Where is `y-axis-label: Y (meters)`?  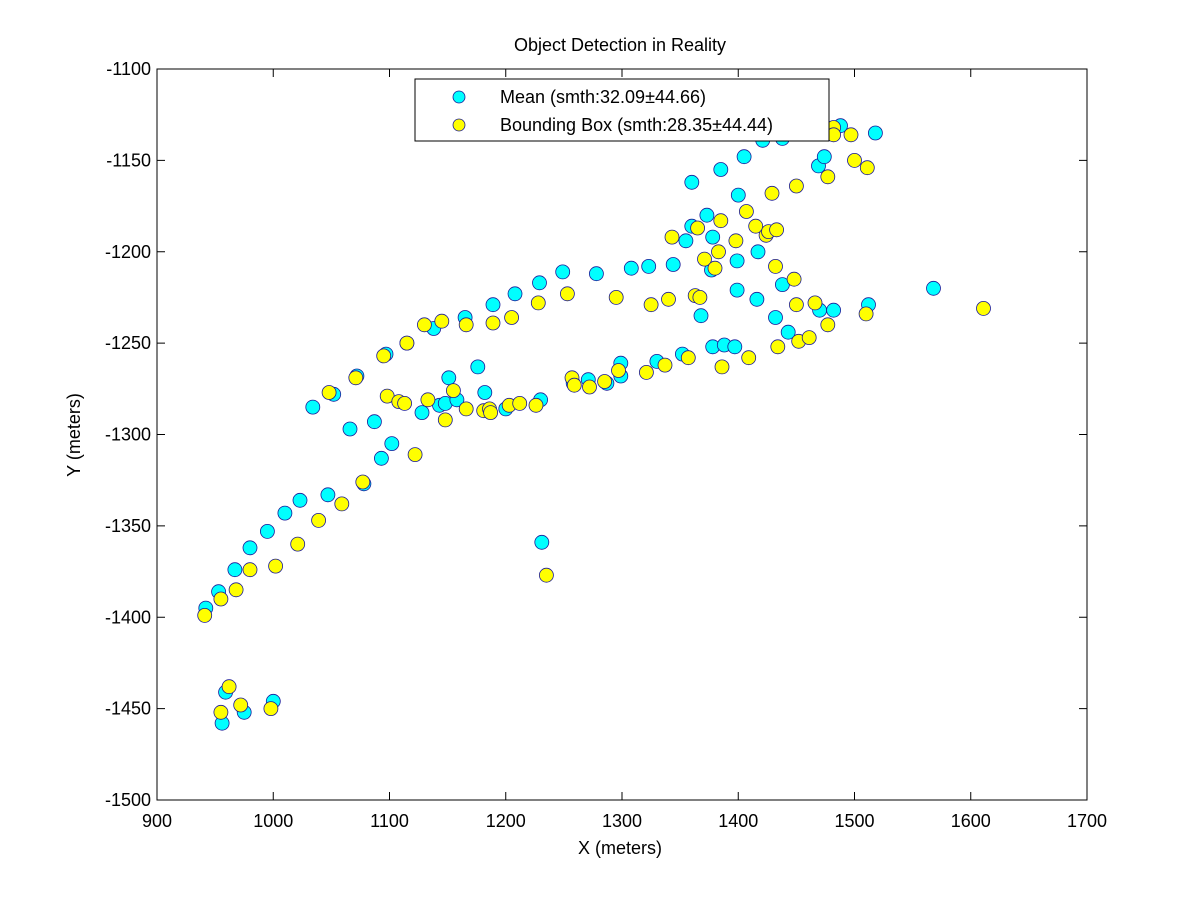
y-axis-label: Y (meters) is located at coordinates (74, 435).